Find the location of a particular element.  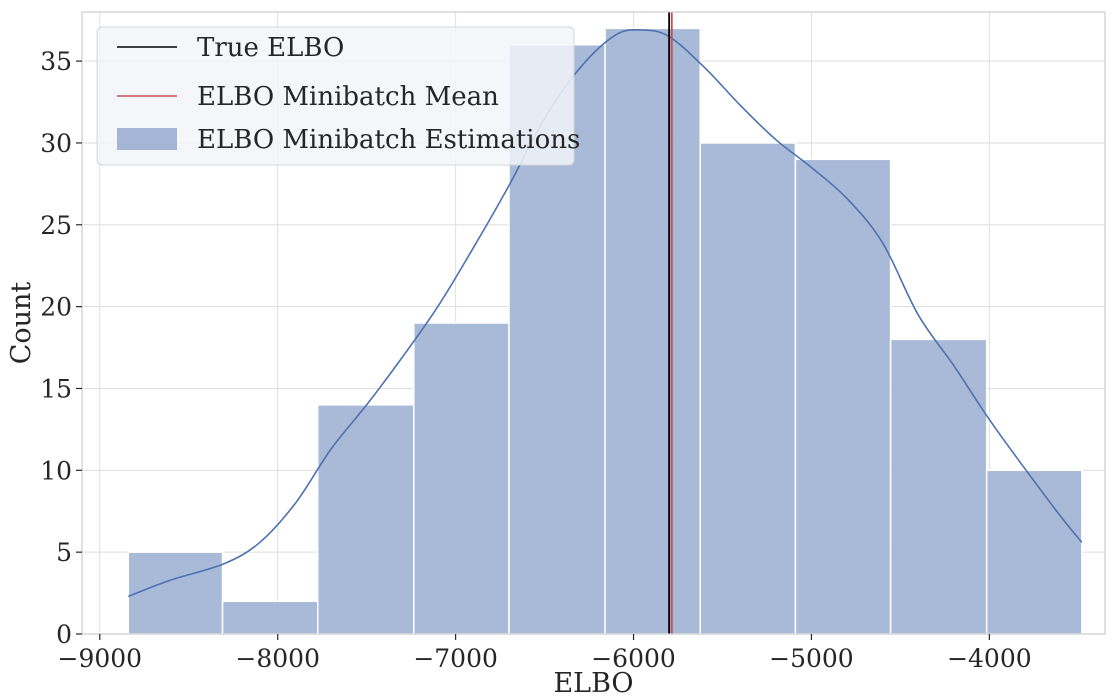

x-axis-ticks: −9000 −8000 −7000 −6000 −5000 −4000 is located at coordinates (545, 653).